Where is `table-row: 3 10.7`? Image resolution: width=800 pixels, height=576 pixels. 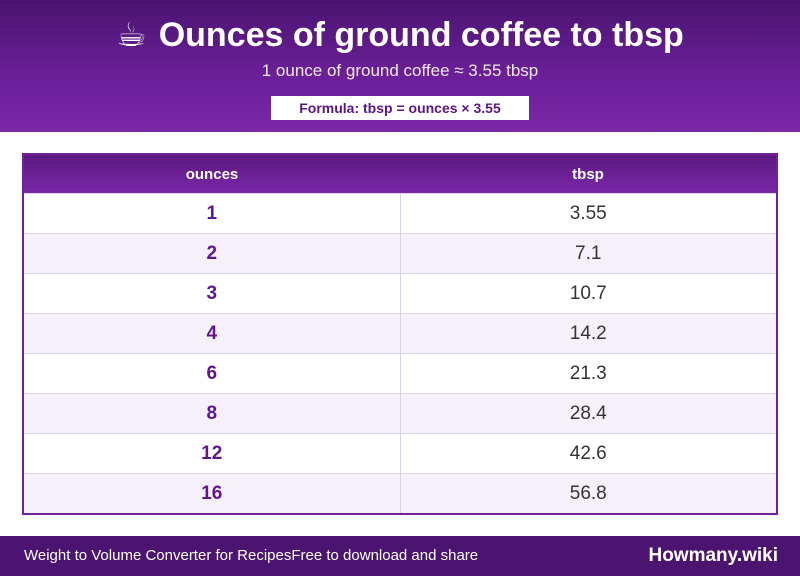 table-row: 3 10.7 is located at coordinates (400, 293).